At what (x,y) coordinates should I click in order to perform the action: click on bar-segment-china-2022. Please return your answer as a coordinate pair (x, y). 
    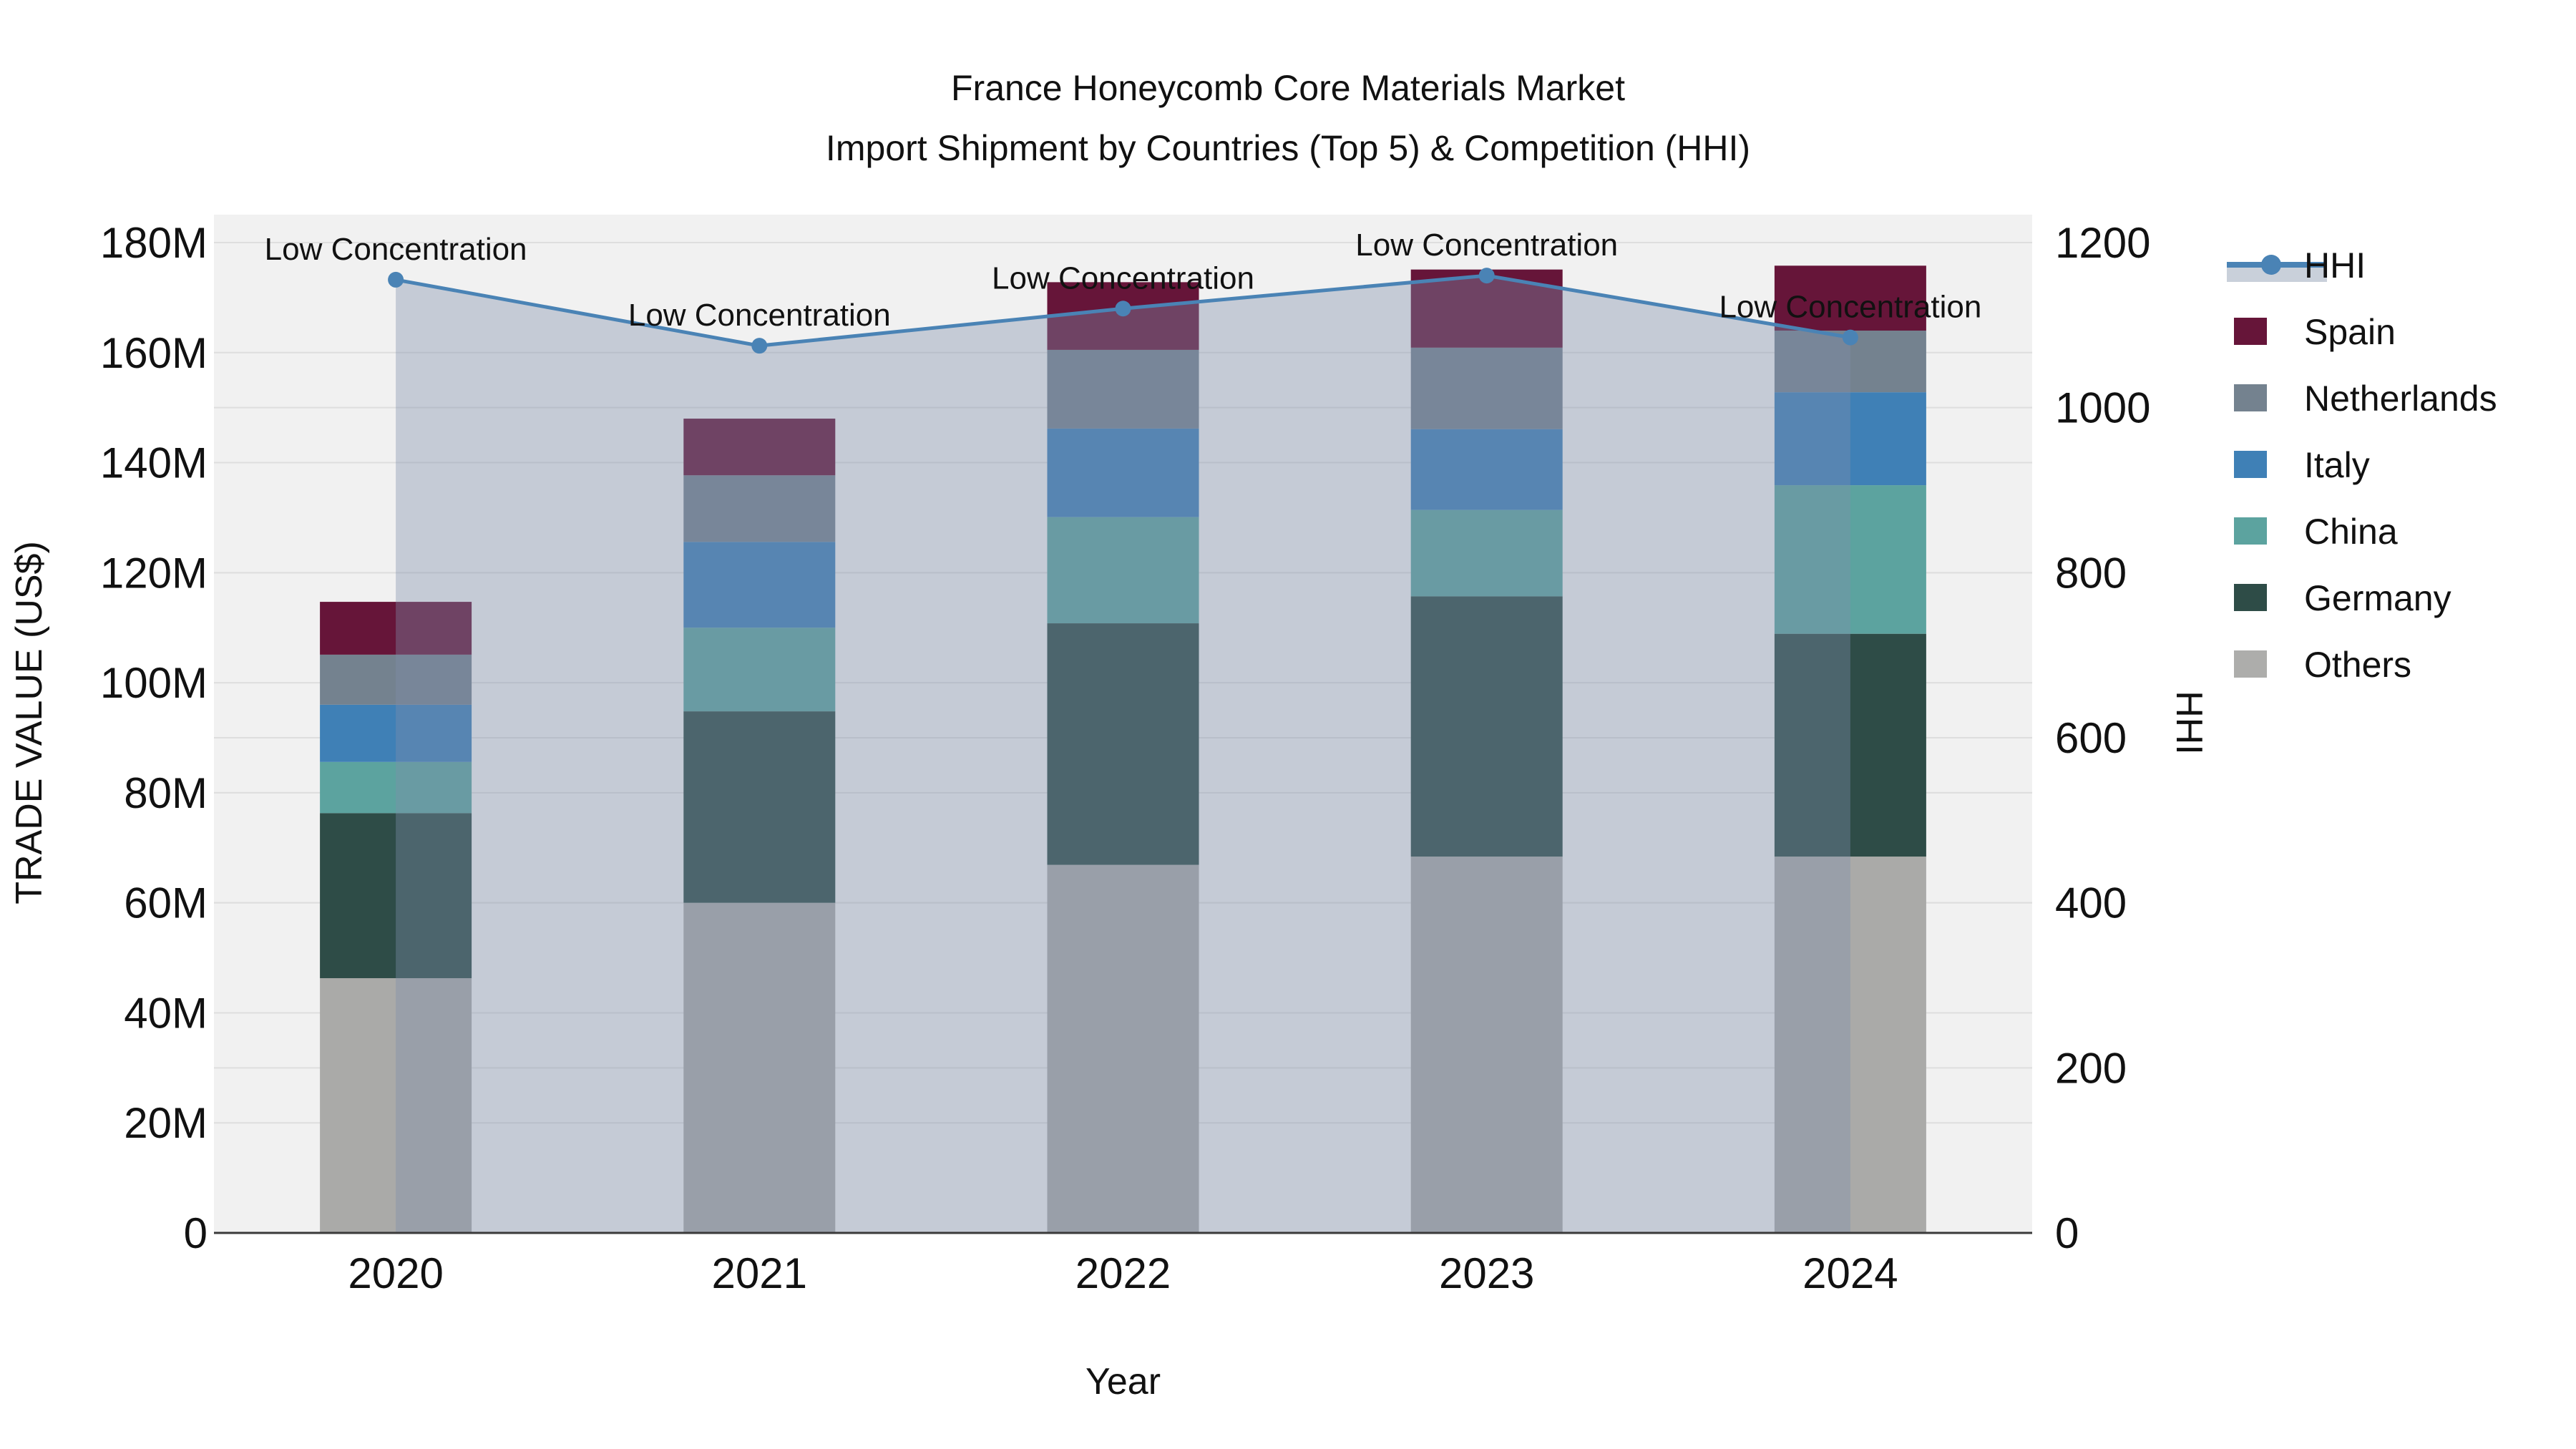
    Looking at the image, I should click on (1123, 570).